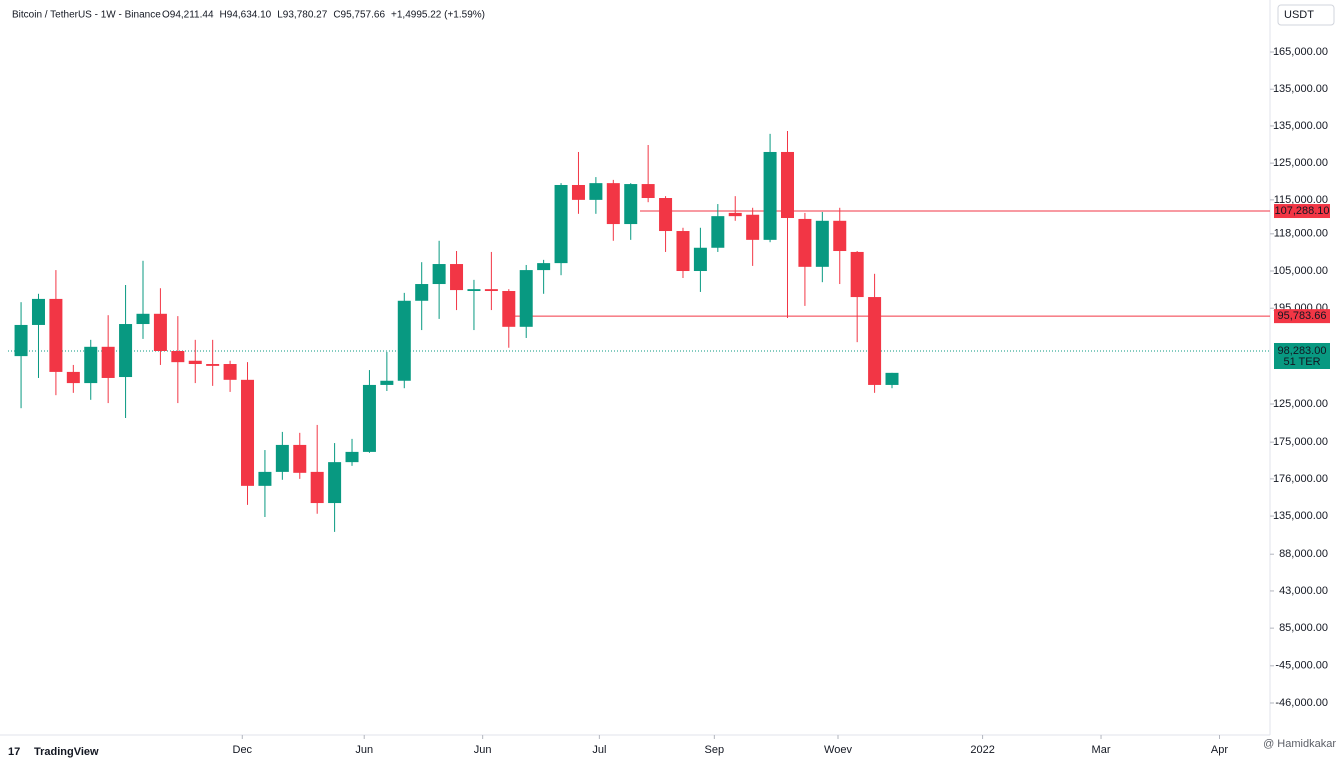 The image size is (1344, 768). Describe the element at coordinates (715, 750) in the screenshot. I see `x-tick-label: Sep` at that location.